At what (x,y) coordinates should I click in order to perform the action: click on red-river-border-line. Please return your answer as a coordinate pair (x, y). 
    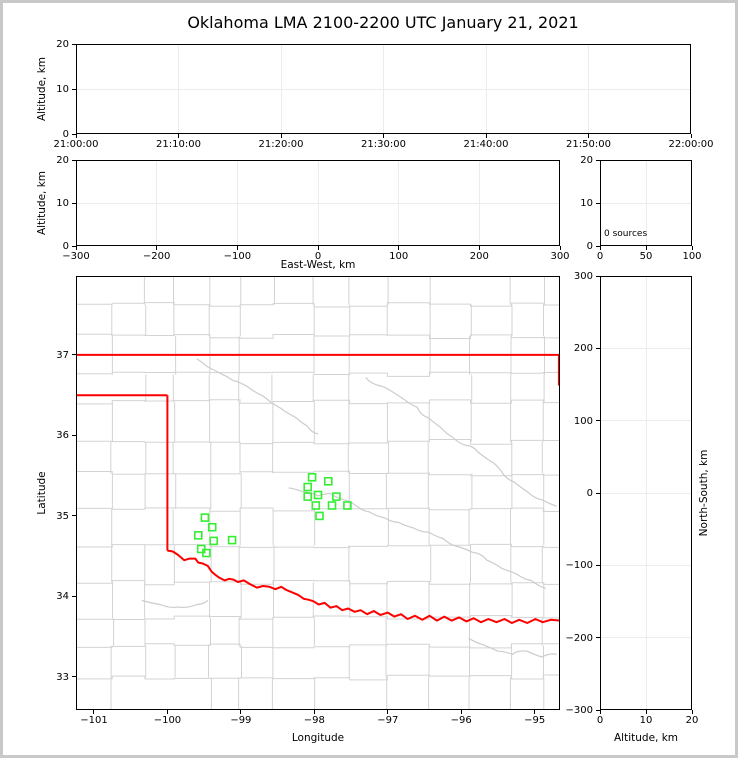
    Looking at the image, I should click on (363, 586).